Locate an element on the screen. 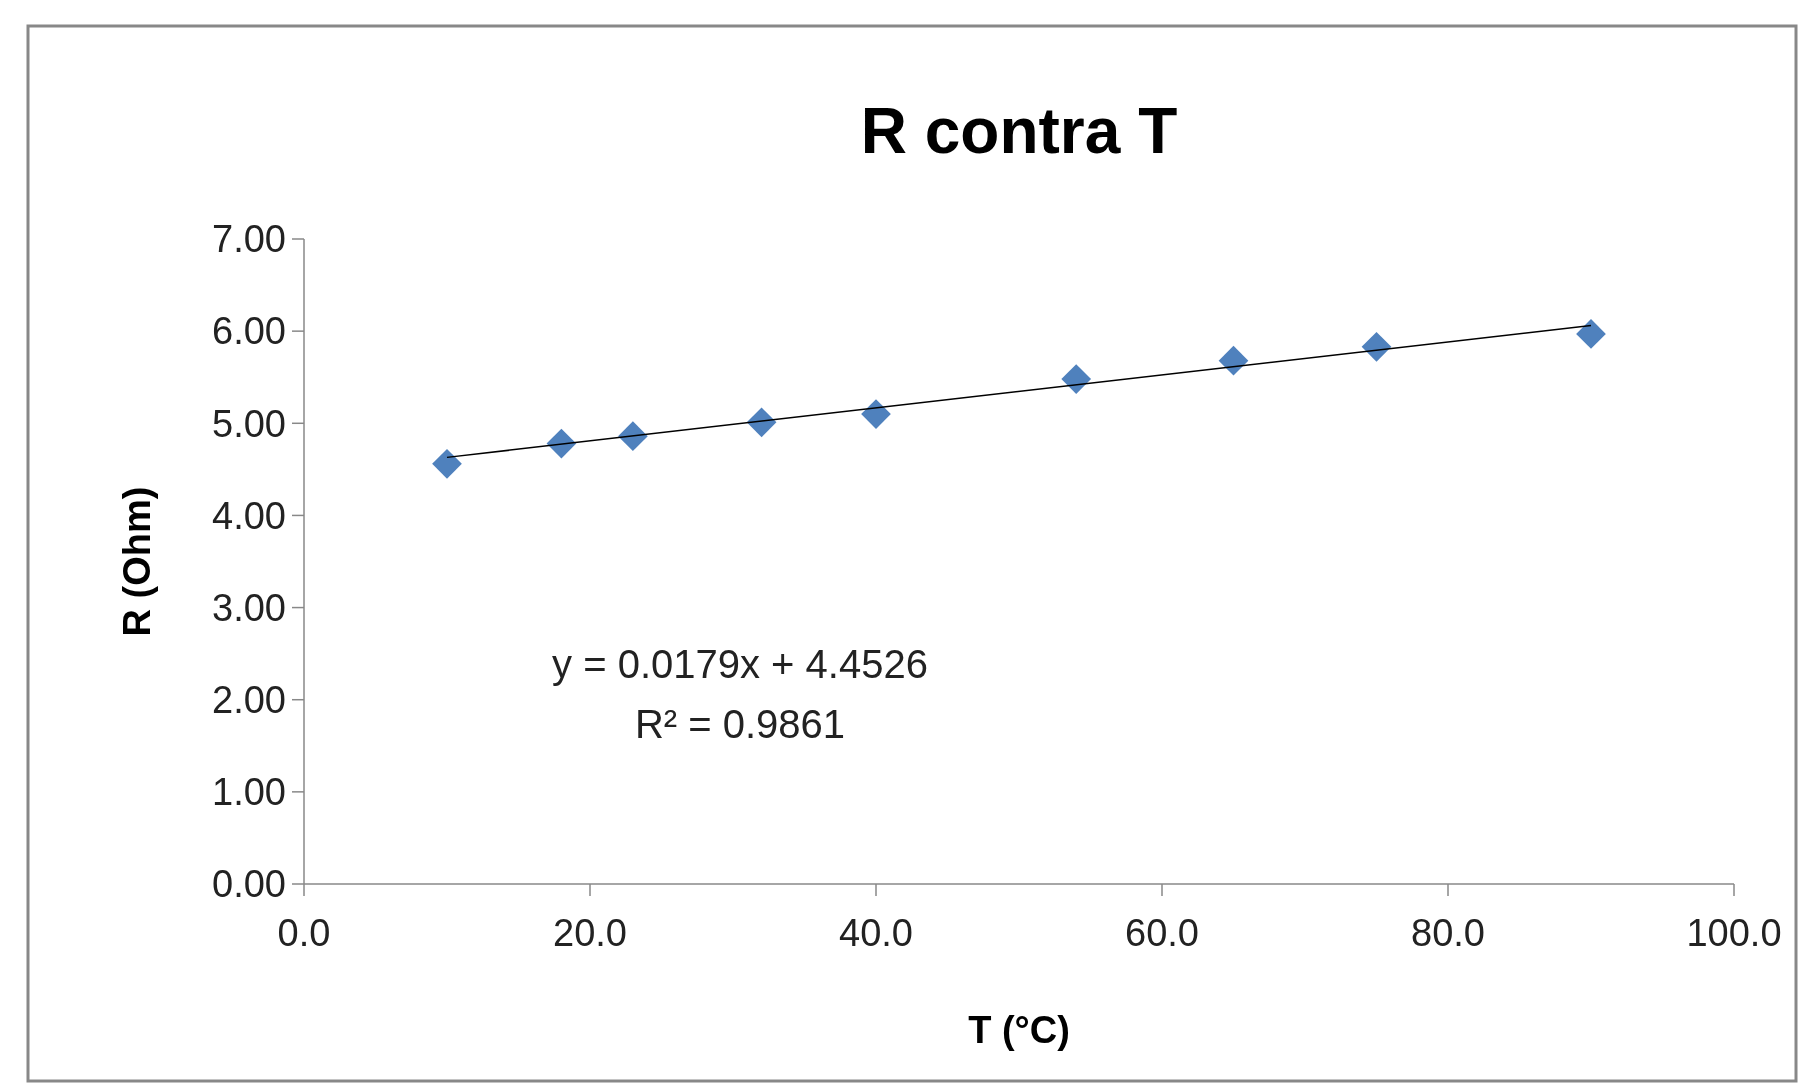  x-tick-label: 60.0 is located at coordinates (1162, 933).